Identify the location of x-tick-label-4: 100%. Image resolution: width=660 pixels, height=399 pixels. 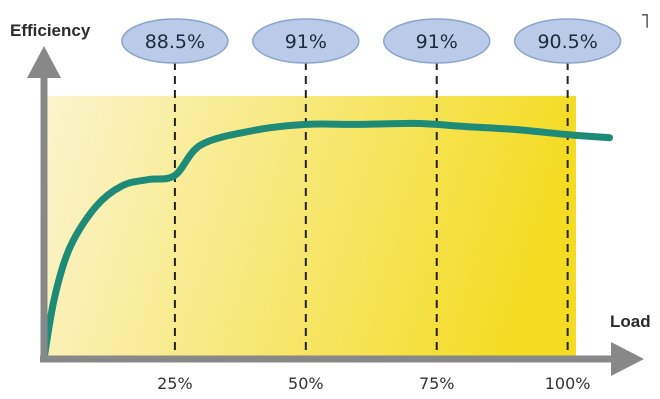
(568, 383).